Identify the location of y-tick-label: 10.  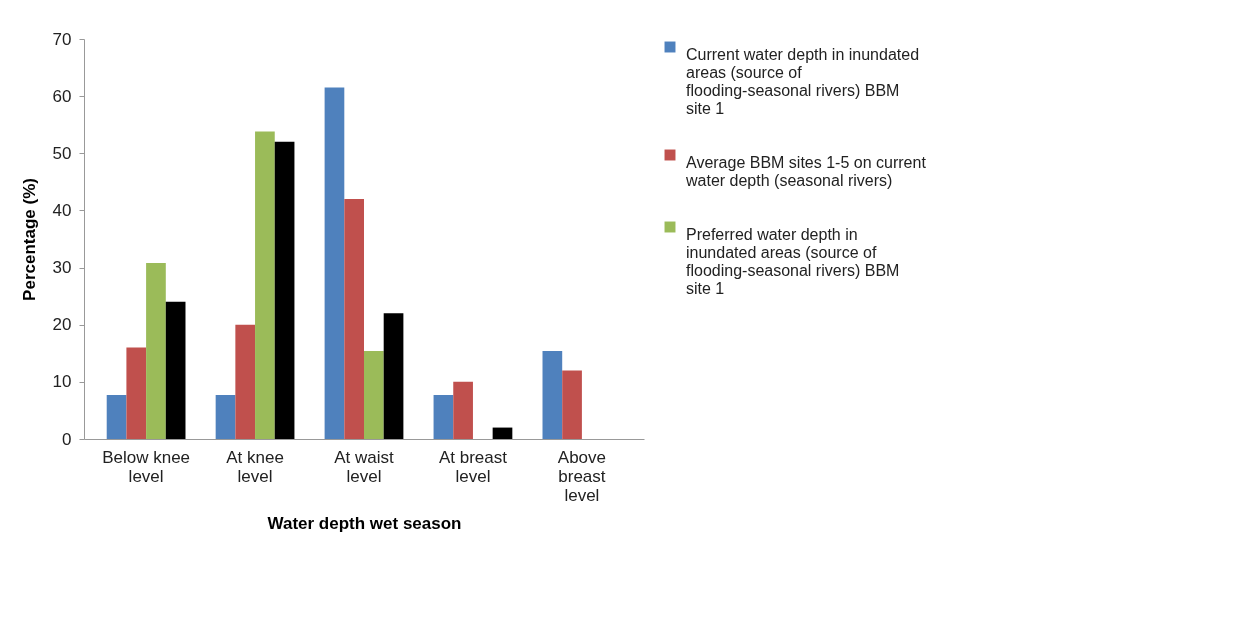
(62, 382).